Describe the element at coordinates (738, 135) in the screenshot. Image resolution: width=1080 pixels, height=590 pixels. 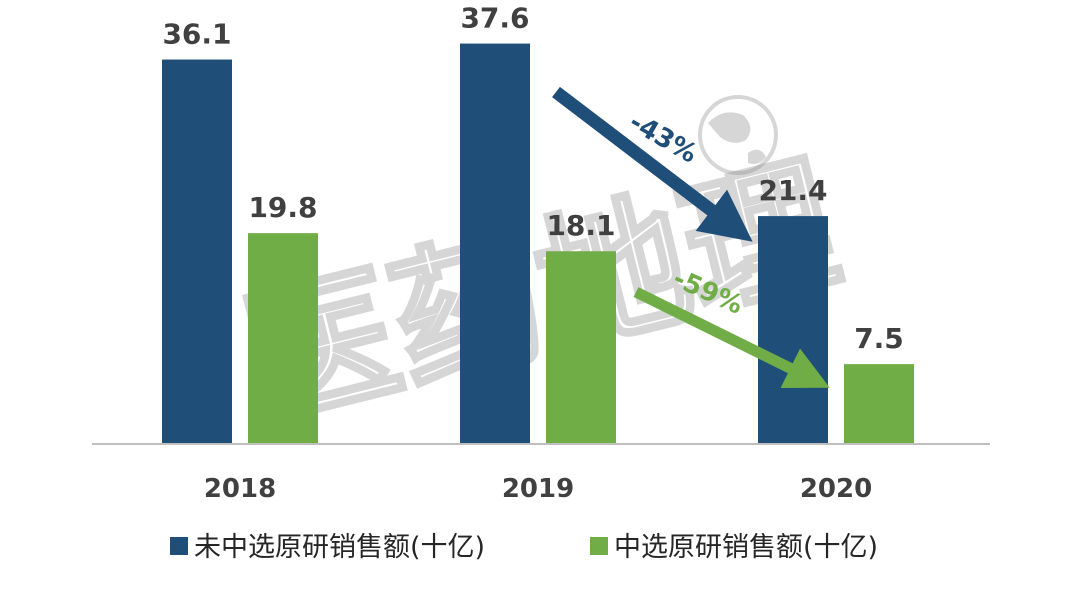
I see `globe-icon` at that location.